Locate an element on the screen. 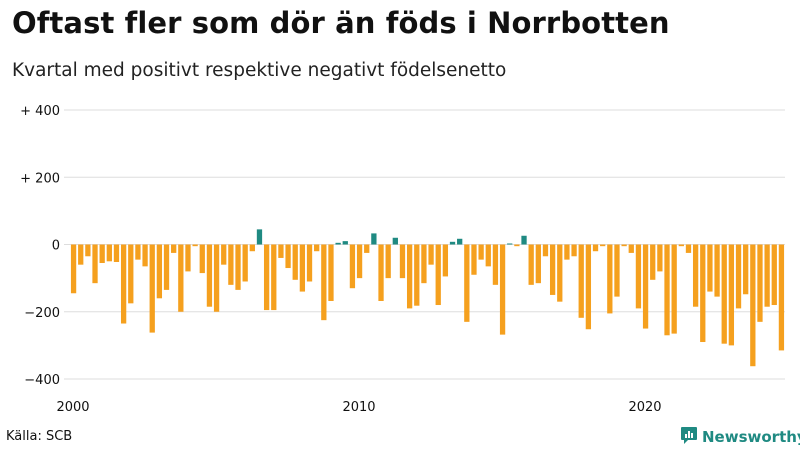 This screenshot has width=800, height=450. bar-2023-q3 is located at coordinates (746, 269).